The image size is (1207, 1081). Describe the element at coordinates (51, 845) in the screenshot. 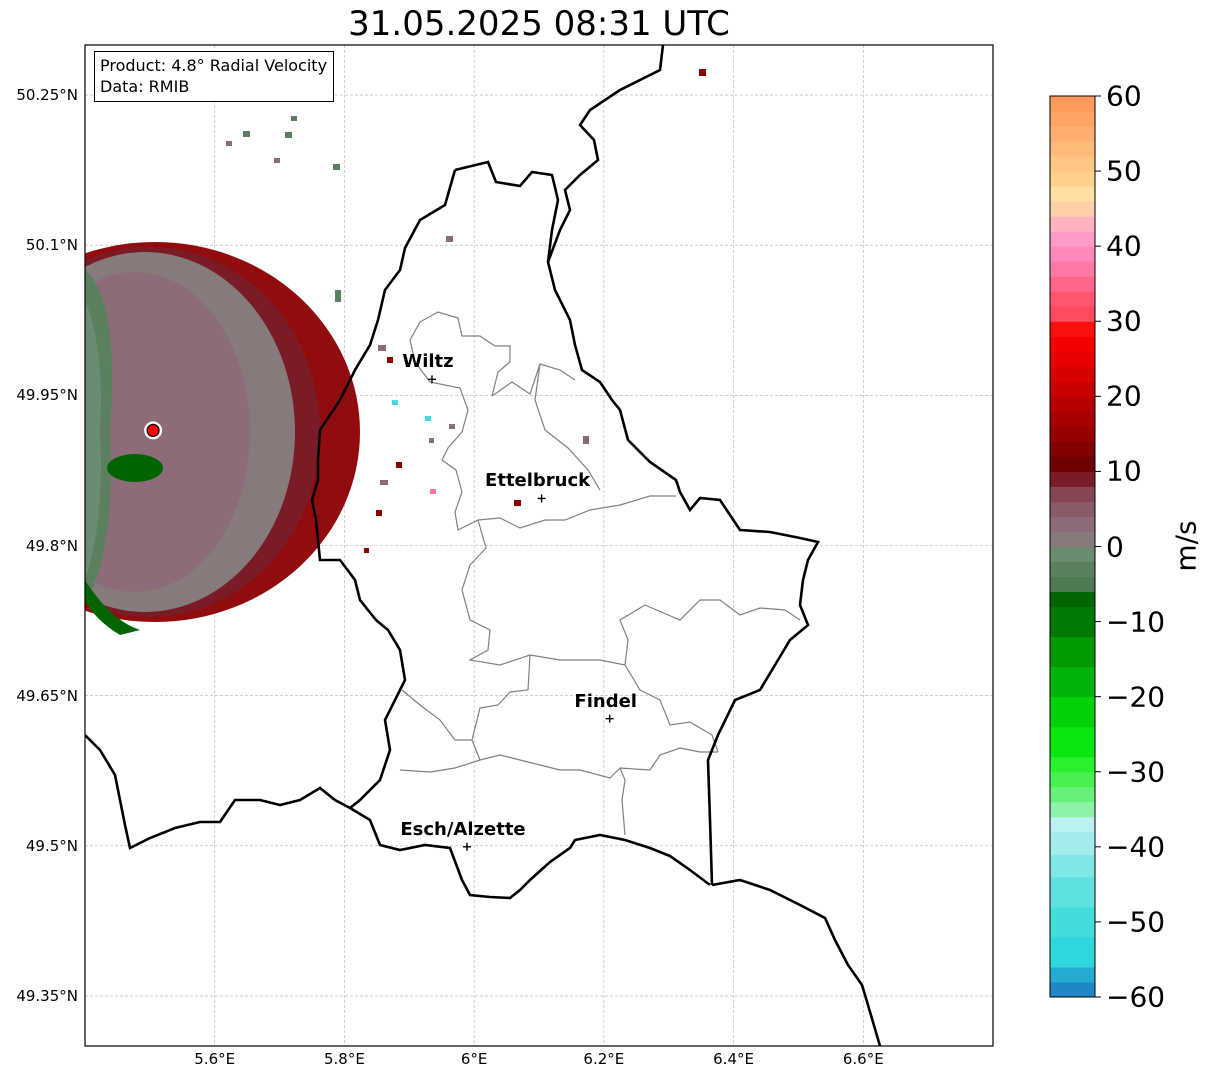

I see `lat-tick-label: 49.5°N` at that location.